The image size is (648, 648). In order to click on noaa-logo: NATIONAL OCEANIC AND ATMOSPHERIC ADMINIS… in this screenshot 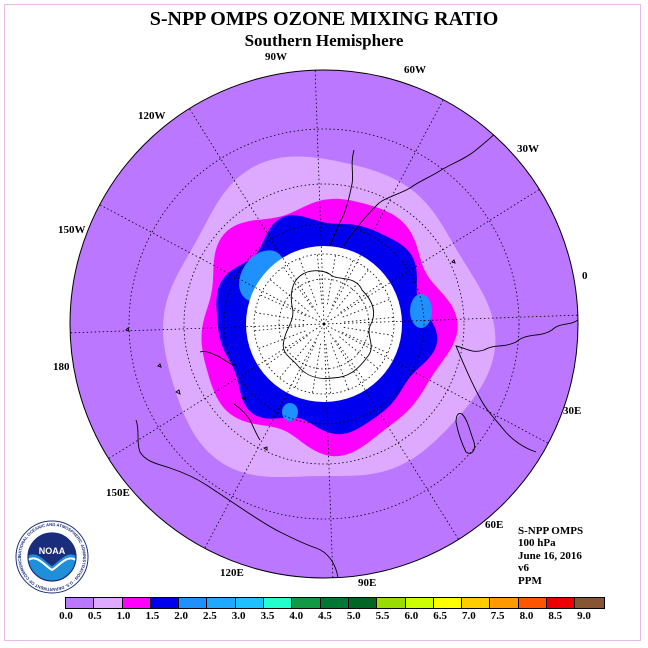, I will do `click(52, 557)`.